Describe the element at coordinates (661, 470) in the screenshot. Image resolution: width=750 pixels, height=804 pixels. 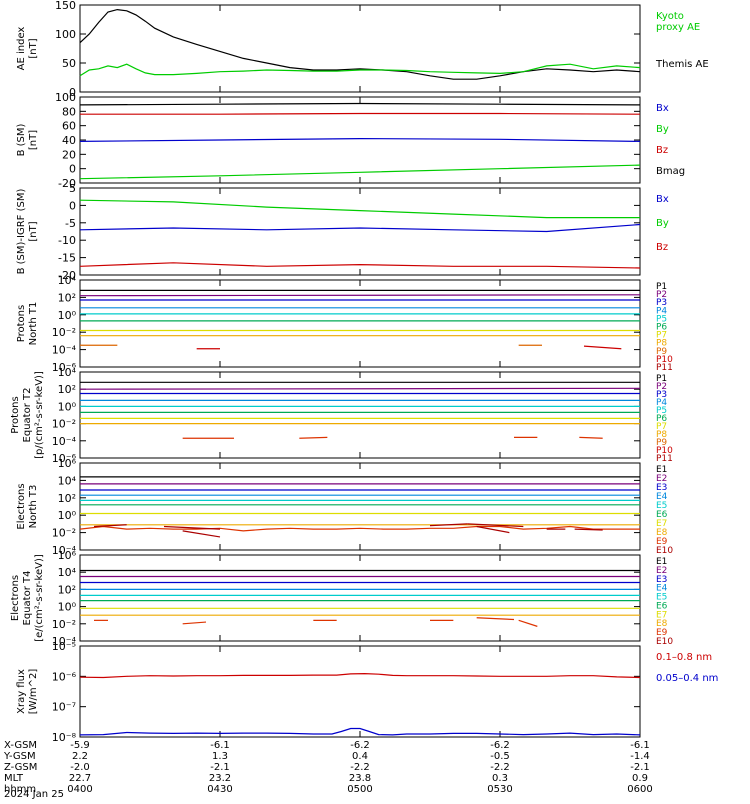
I see `legend-item: E1` at that location.